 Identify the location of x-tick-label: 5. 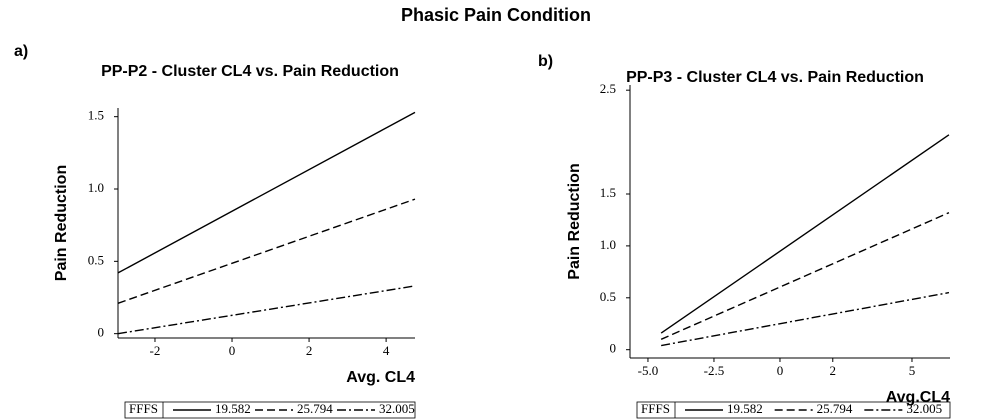
(912, 370).